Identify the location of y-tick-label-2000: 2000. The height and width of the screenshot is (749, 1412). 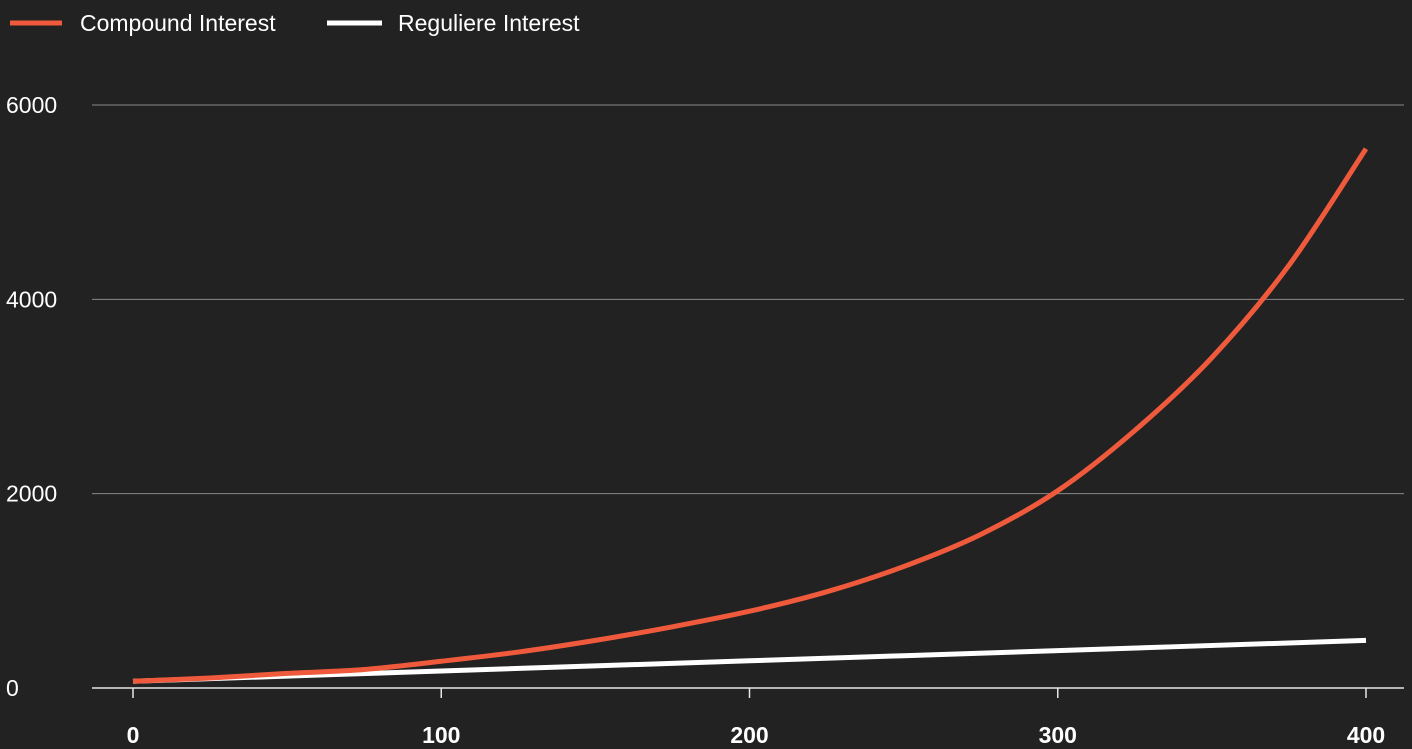
(31, 494).